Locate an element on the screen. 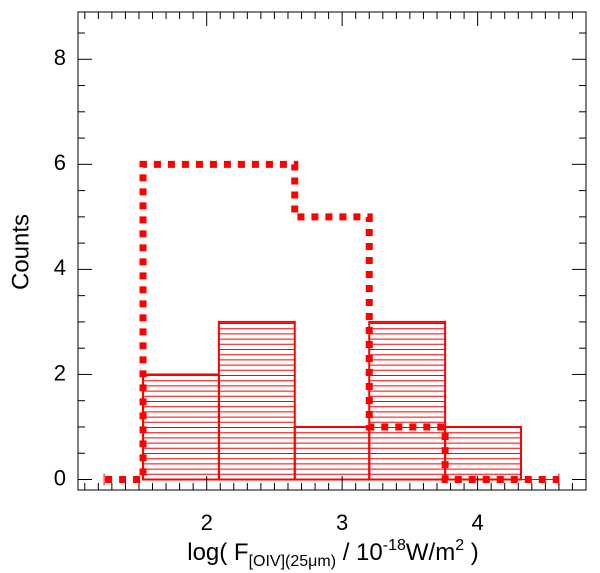 The height and width of the screenshot is (573, 600). y-tick-label: 4 is located at coordinates (60, 267).